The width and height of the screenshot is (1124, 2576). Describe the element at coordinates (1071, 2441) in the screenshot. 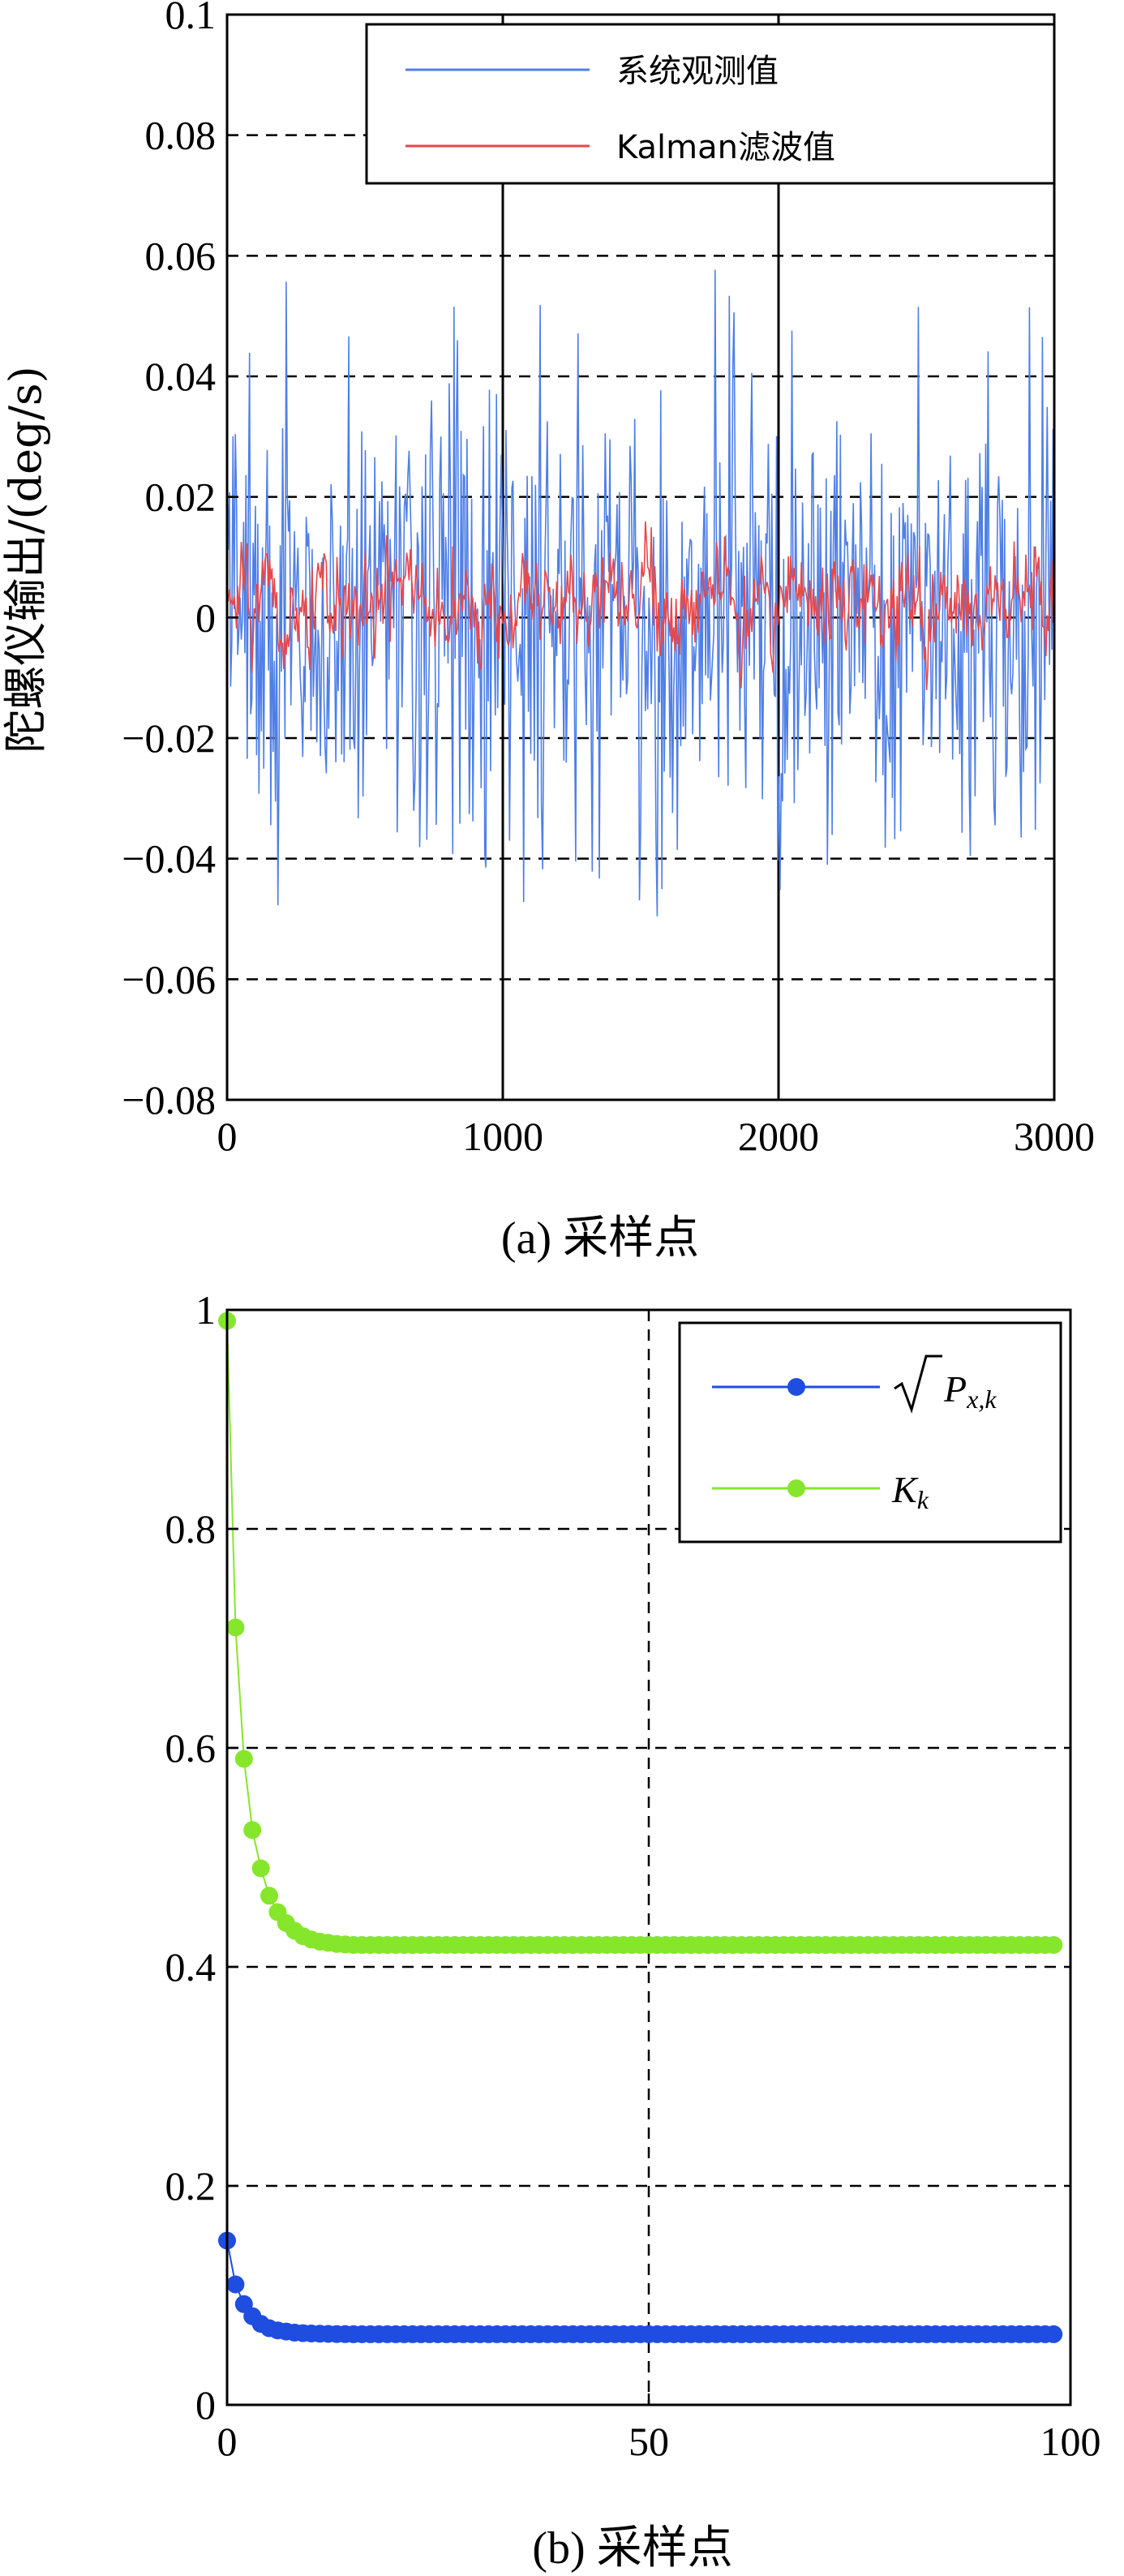

I see `x-tick-label: 100` at that location.